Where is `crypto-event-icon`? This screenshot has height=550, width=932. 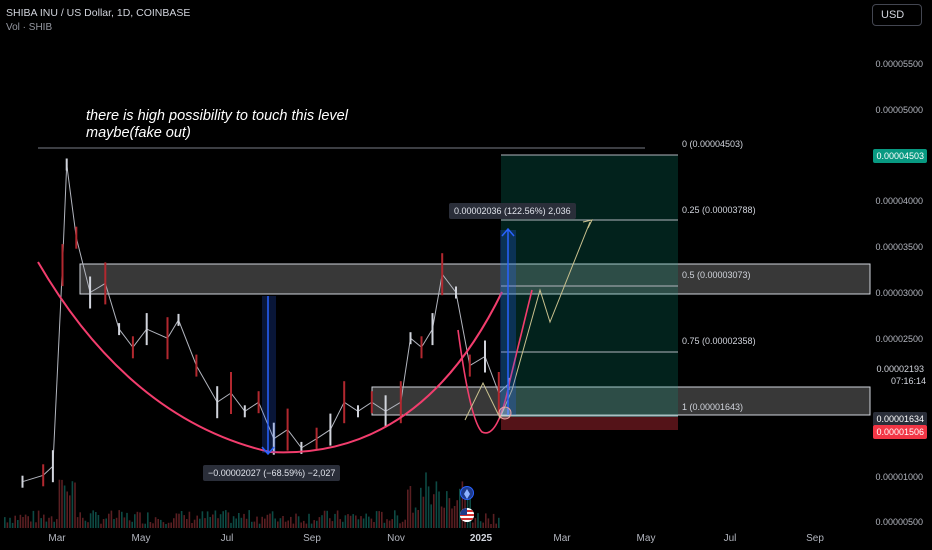
crypto-event-icon is located at coordinates (467, 493).